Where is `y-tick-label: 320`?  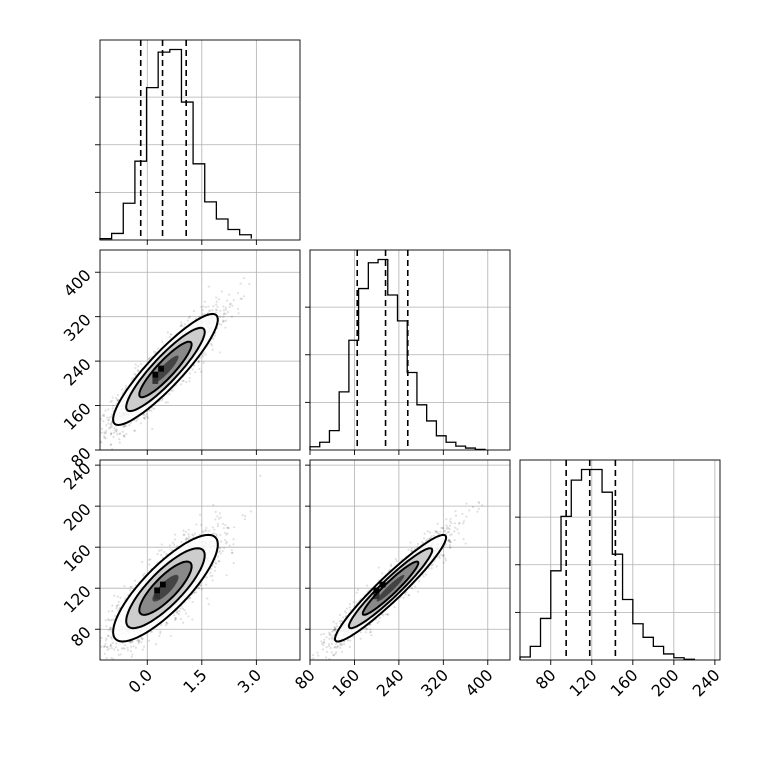
y-tick-label: 320 is located at coordinates (77, 327).